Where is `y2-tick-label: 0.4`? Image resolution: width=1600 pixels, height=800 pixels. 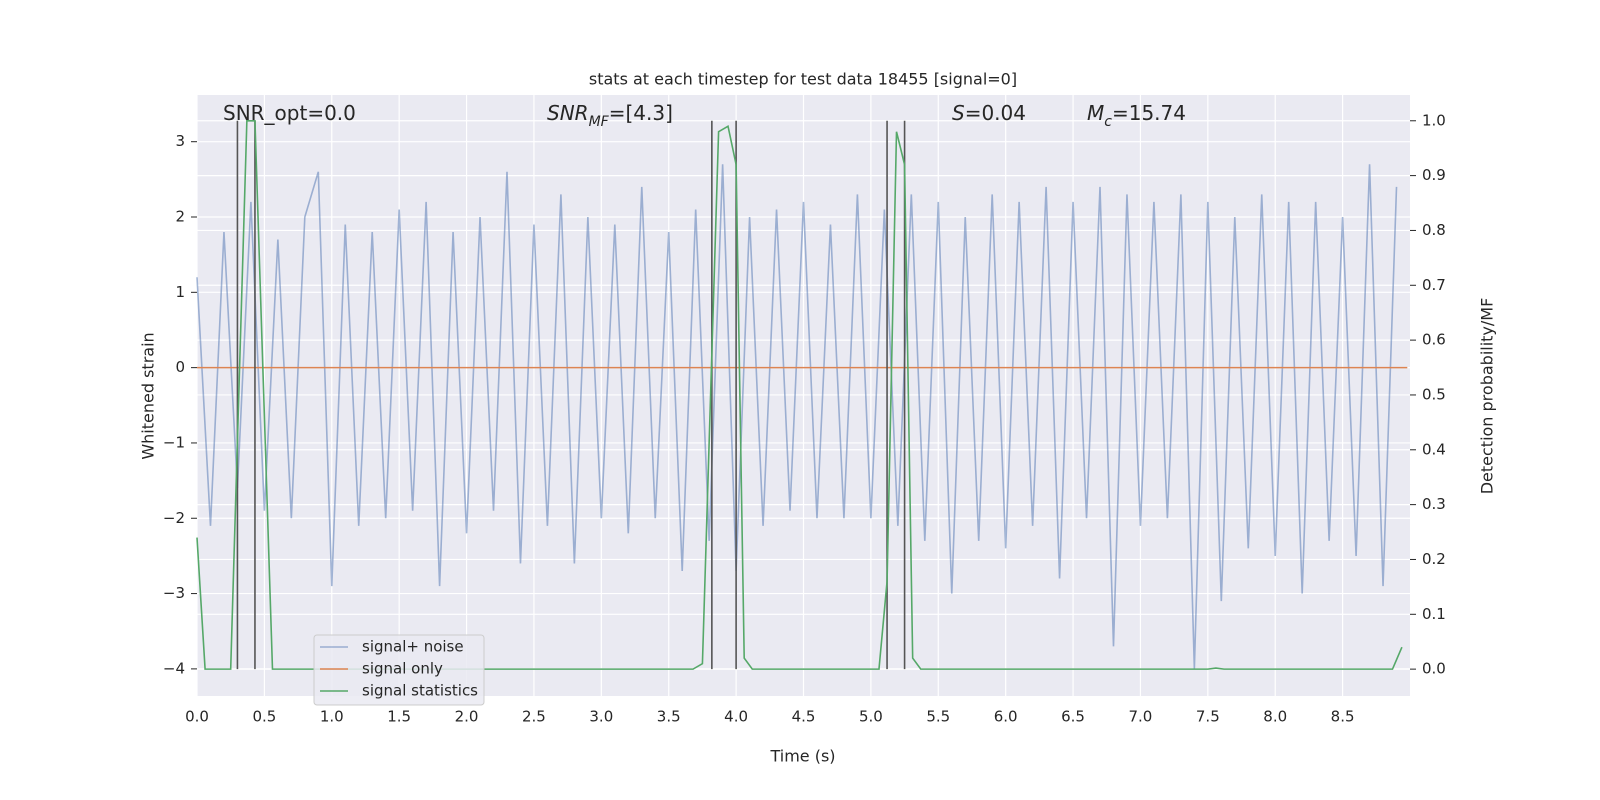 y2-tick-label: 0.4 is located at coordinates (1434, 449).